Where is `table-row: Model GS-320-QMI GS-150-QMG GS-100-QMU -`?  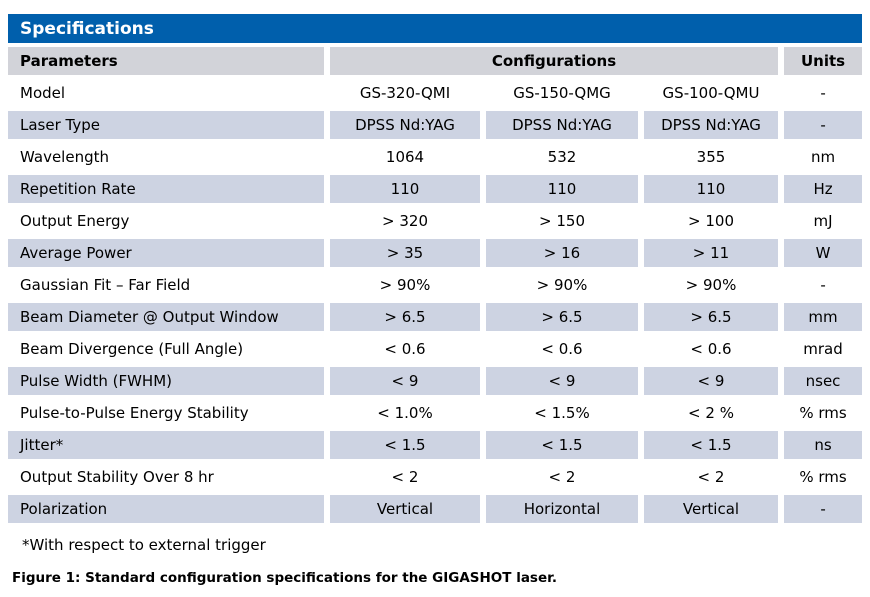 table-row: Model GS-320-QMI GS-150-QMG GS-100-QMU - is located at coordinates (435, 93).